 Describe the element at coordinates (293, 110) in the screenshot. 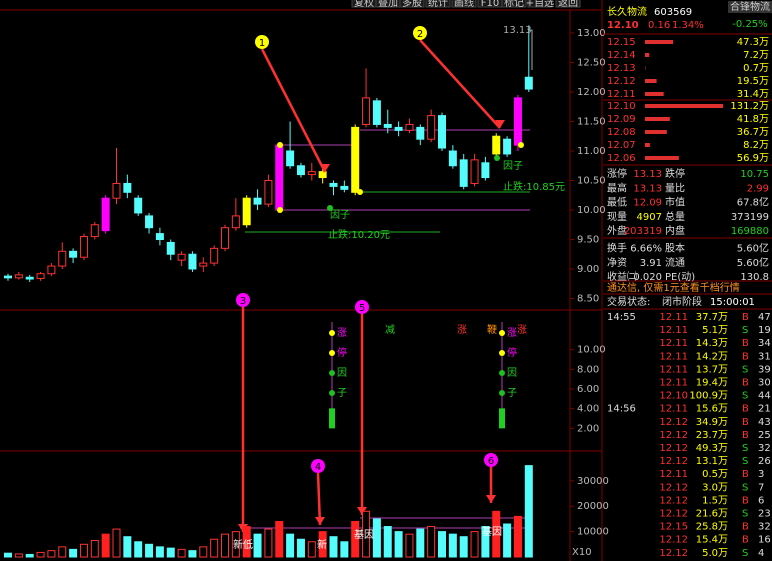

I see `arrow` at that location.